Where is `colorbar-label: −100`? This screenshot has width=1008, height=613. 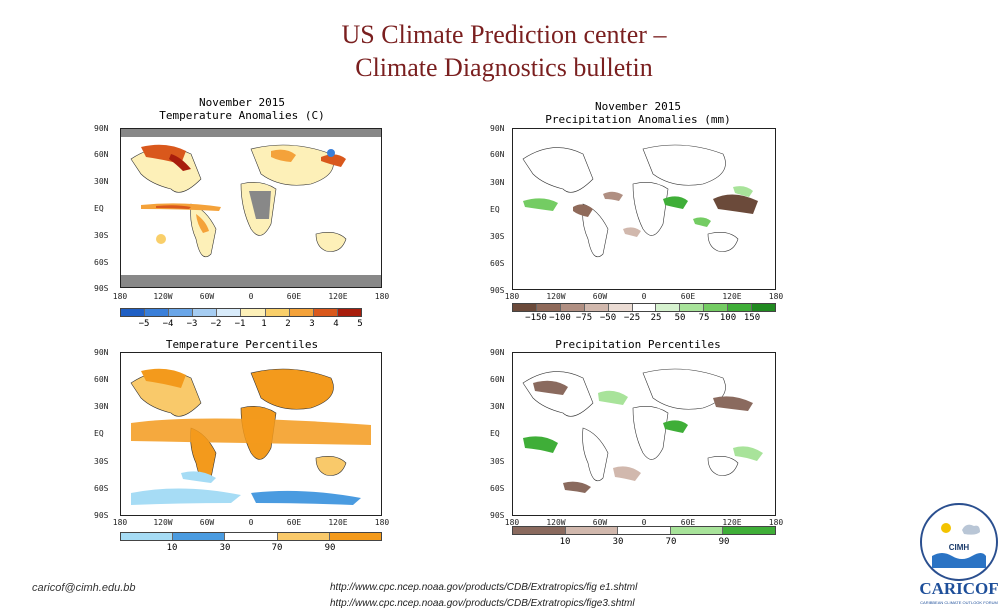
colorbar-label: −100 is located at coordinates (560, 318).